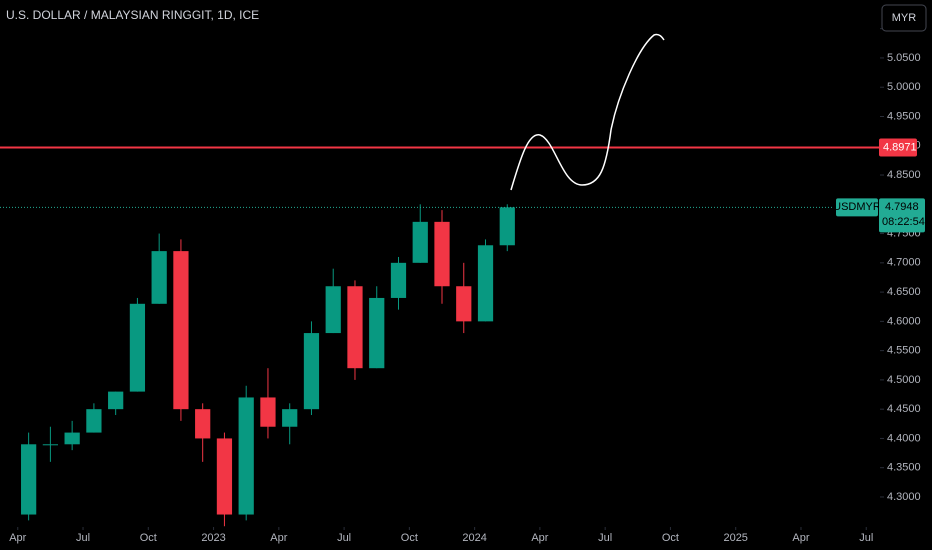  I want to click on y-tick-label: 4.6500, so click(904, 292).